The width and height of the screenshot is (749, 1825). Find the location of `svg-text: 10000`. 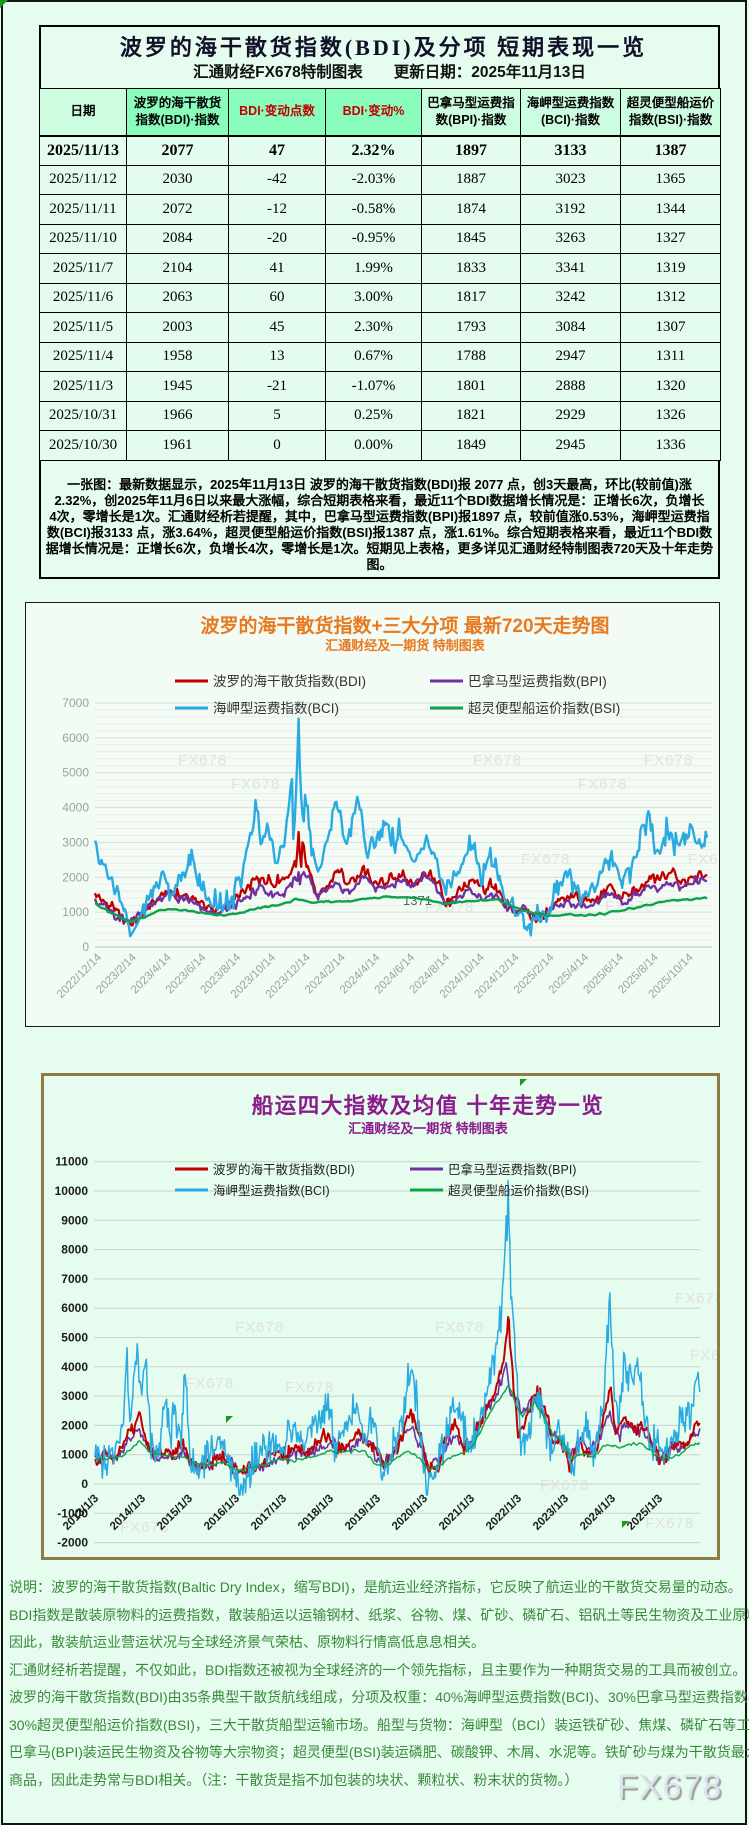

svg-text: 10000 is located at coordinates (72, 1191).